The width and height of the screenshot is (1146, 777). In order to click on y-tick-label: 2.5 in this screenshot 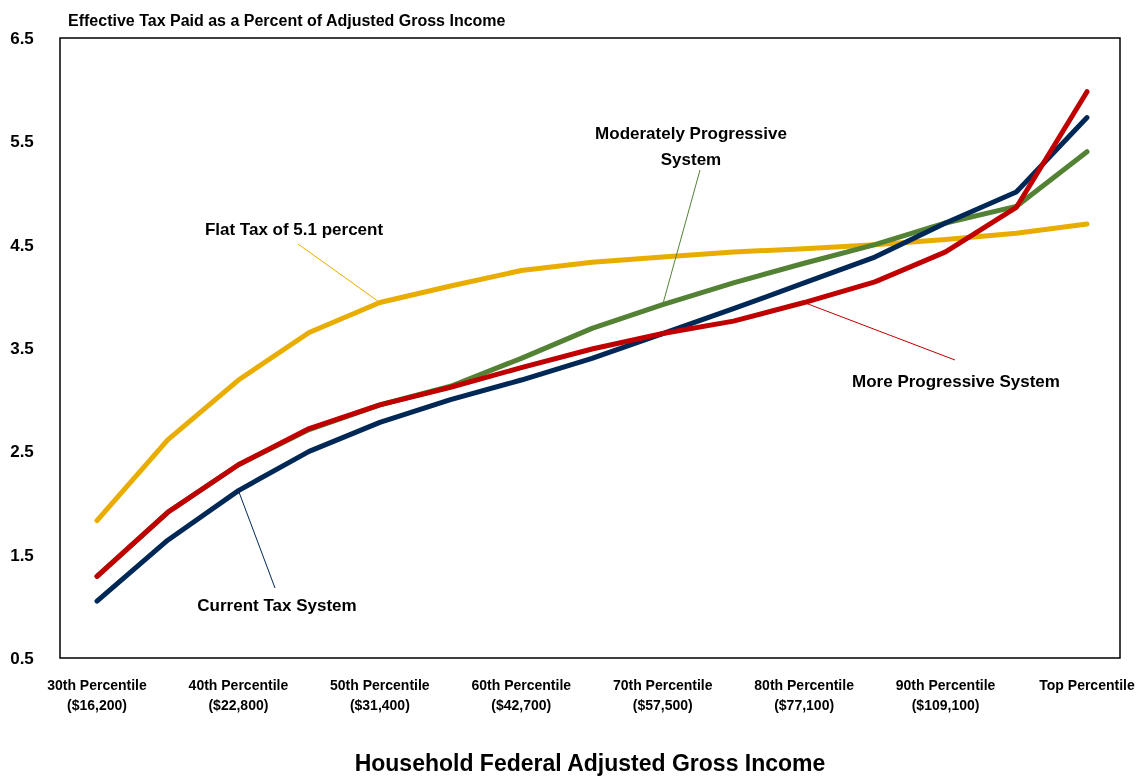, I will do `click(22, 452)`.